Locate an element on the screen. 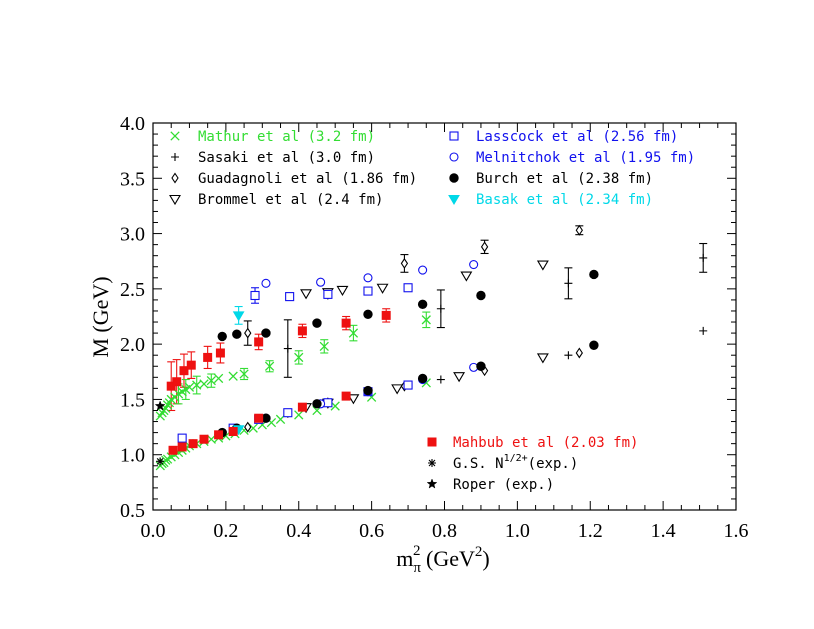  y-tick-label: 1.0 is located at coordinates (132, 456).